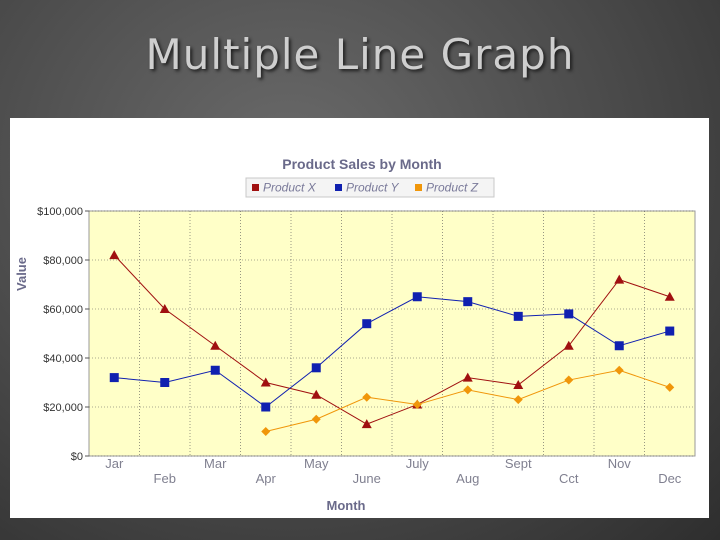  What do you see at coordinates (266, 478) in the screenshot?
I see `x-tick-label: Apr` at bounding box center [266, 478].